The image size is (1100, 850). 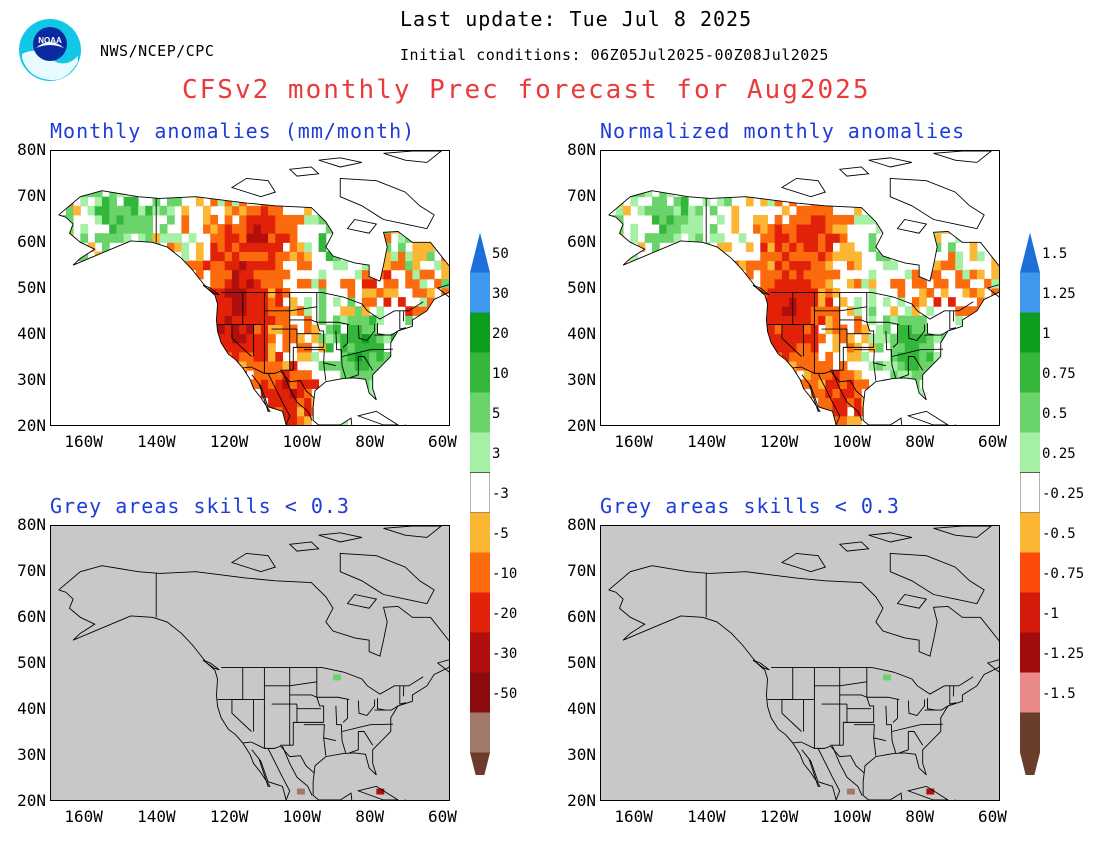 What do you see at coordinates (1059, 454) in the screenshot?
I see `colorbar-tick-label: 0.25` at bounding box center [1059, 454].